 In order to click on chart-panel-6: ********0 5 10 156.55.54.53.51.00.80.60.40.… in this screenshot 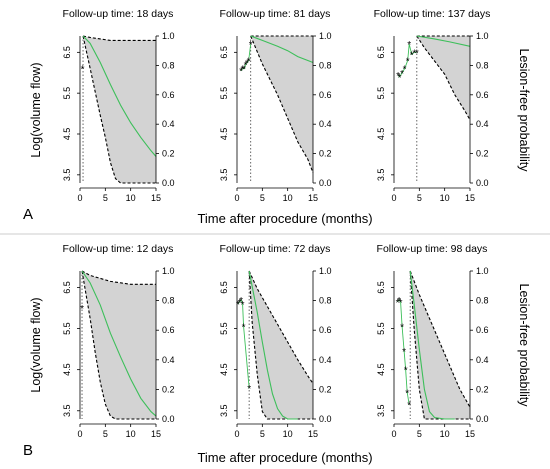, I will do `click(432, 341)`.